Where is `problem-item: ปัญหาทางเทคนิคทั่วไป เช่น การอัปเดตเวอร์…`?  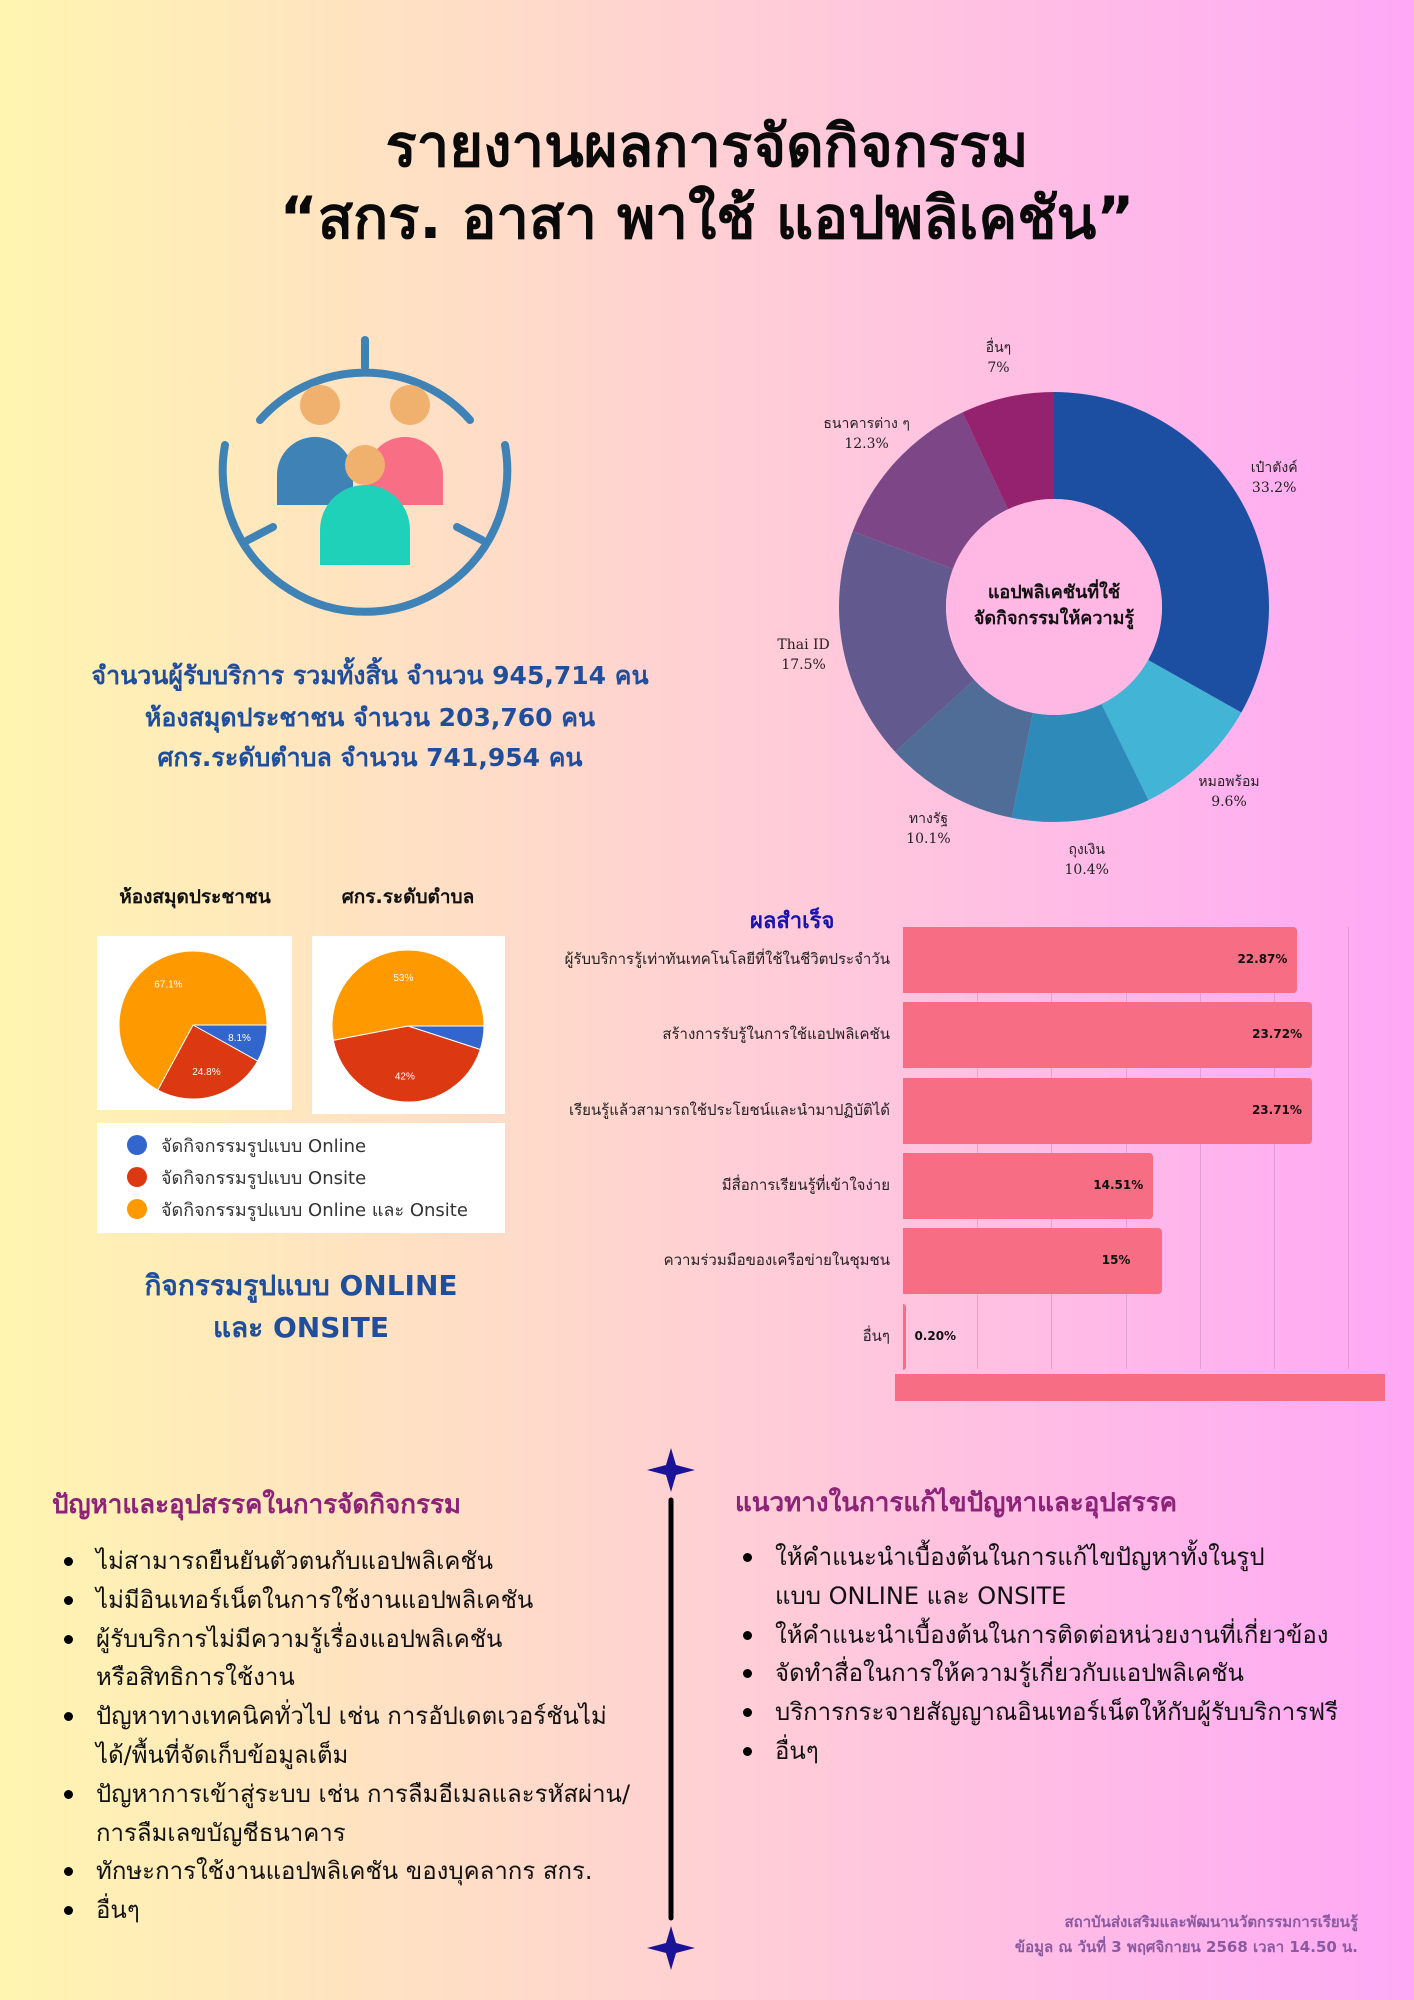
problem-item: ปัญหาทางเทคนิคทั่วไป เช่น การอัปเดตเวอร์… is located at coordinates (336, 1736).